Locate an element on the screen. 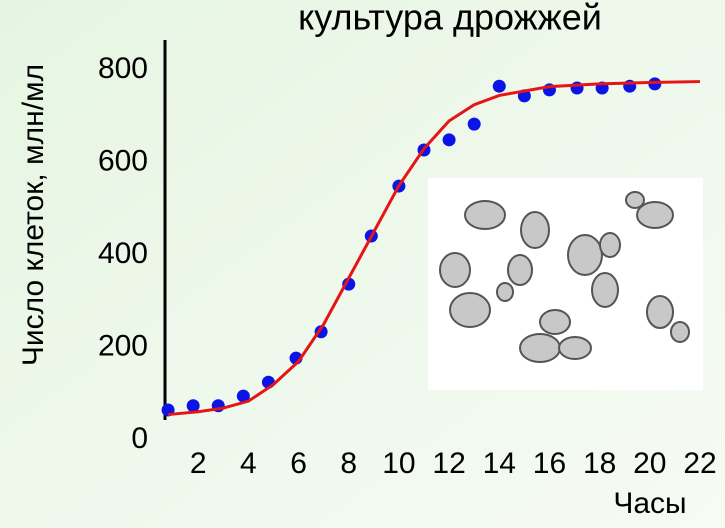 This screenshot has width=725, height=528. y-axis-label: Число клеток, млн/мл is located at coordinates (33, 215).